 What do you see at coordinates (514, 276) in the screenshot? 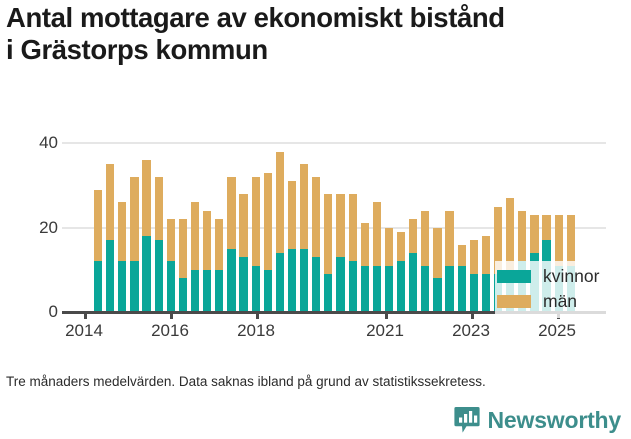
I see `legend-swatch-kvinnor` at bounding box center [514, 276].